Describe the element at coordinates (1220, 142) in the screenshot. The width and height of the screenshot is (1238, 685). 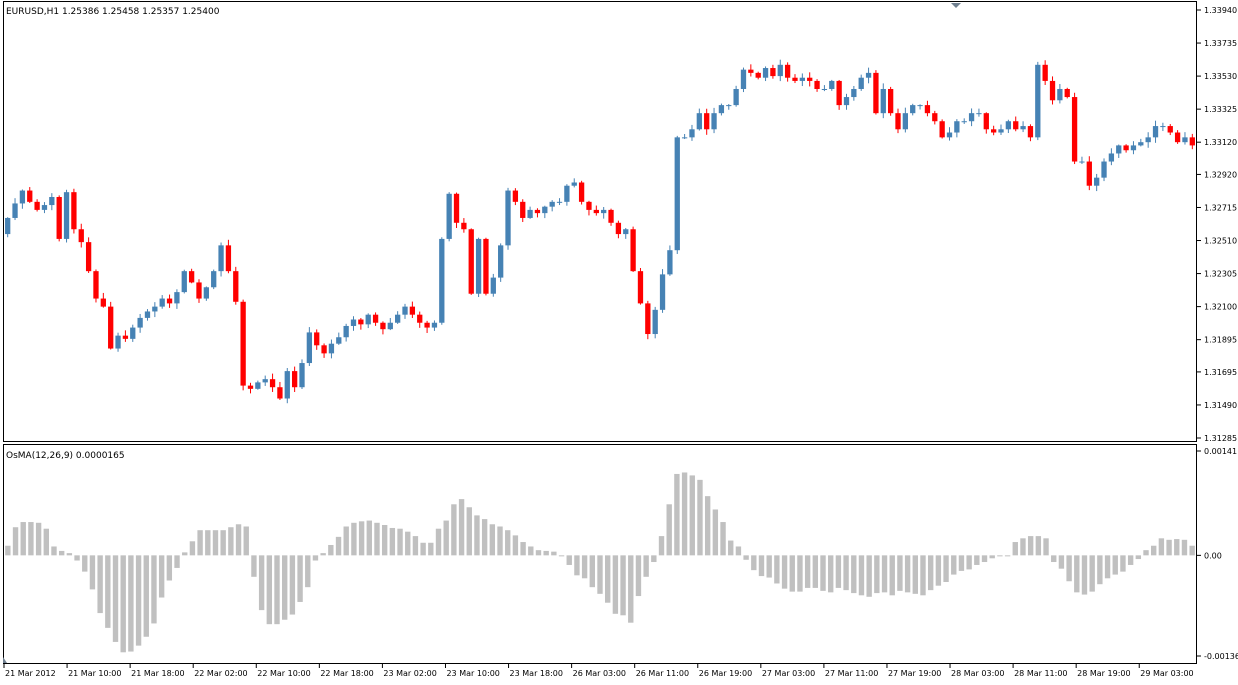
I see `price-tick-label: 1.33120` at that location.